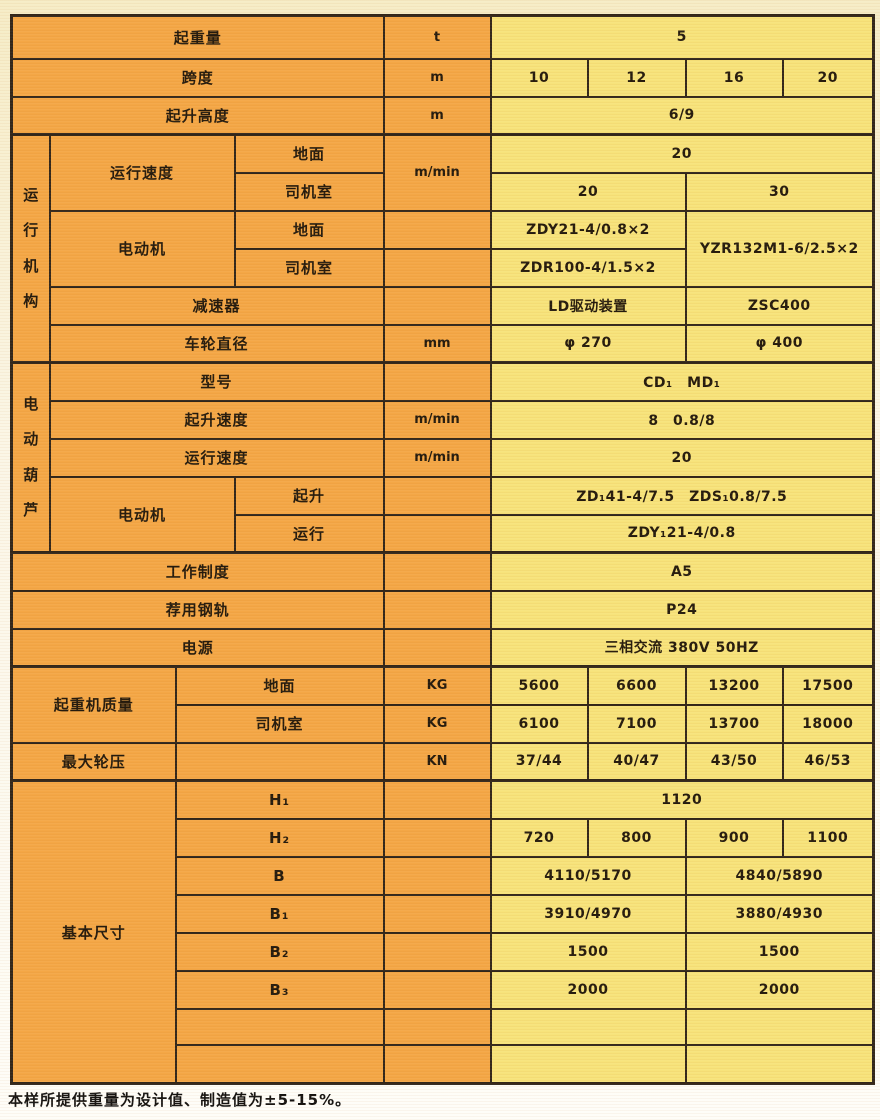  Describe the element at coordinates (216, 343) in the screenshot. I see `row-label: 车轮直径` at that location.